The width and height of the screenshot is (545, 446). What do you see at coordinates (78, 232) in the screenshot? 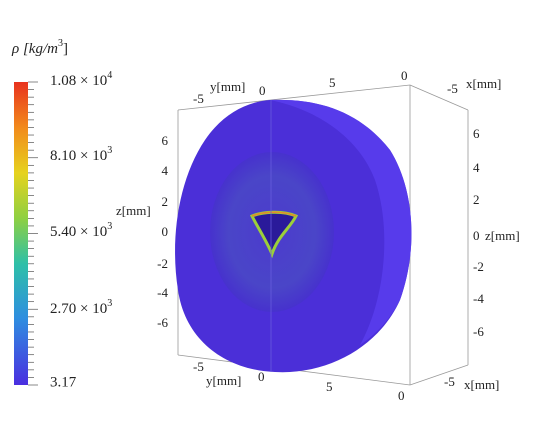
I see `text: 5.40 × 10` at bounding box center [78, 232].